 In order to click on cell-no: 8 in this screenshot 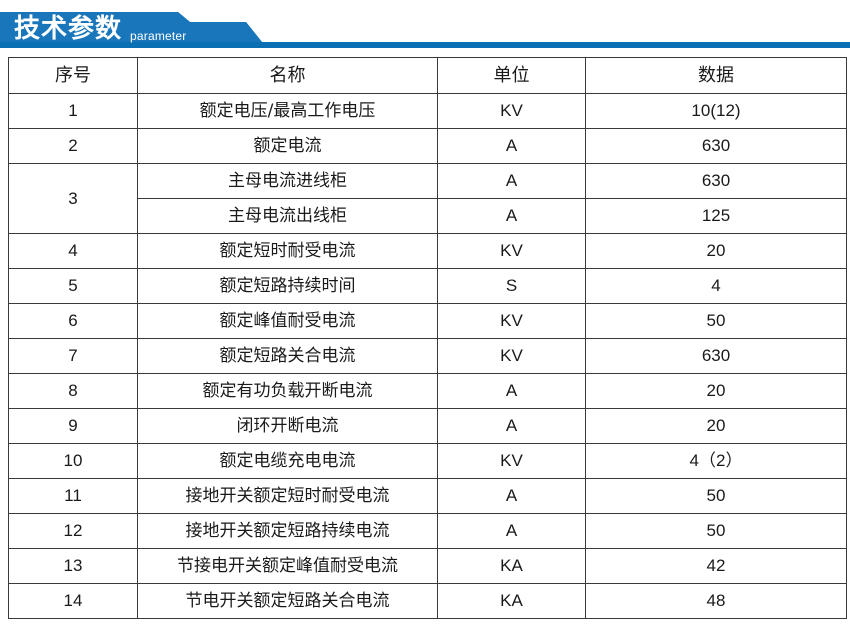, I will do `click(73, 391)`.